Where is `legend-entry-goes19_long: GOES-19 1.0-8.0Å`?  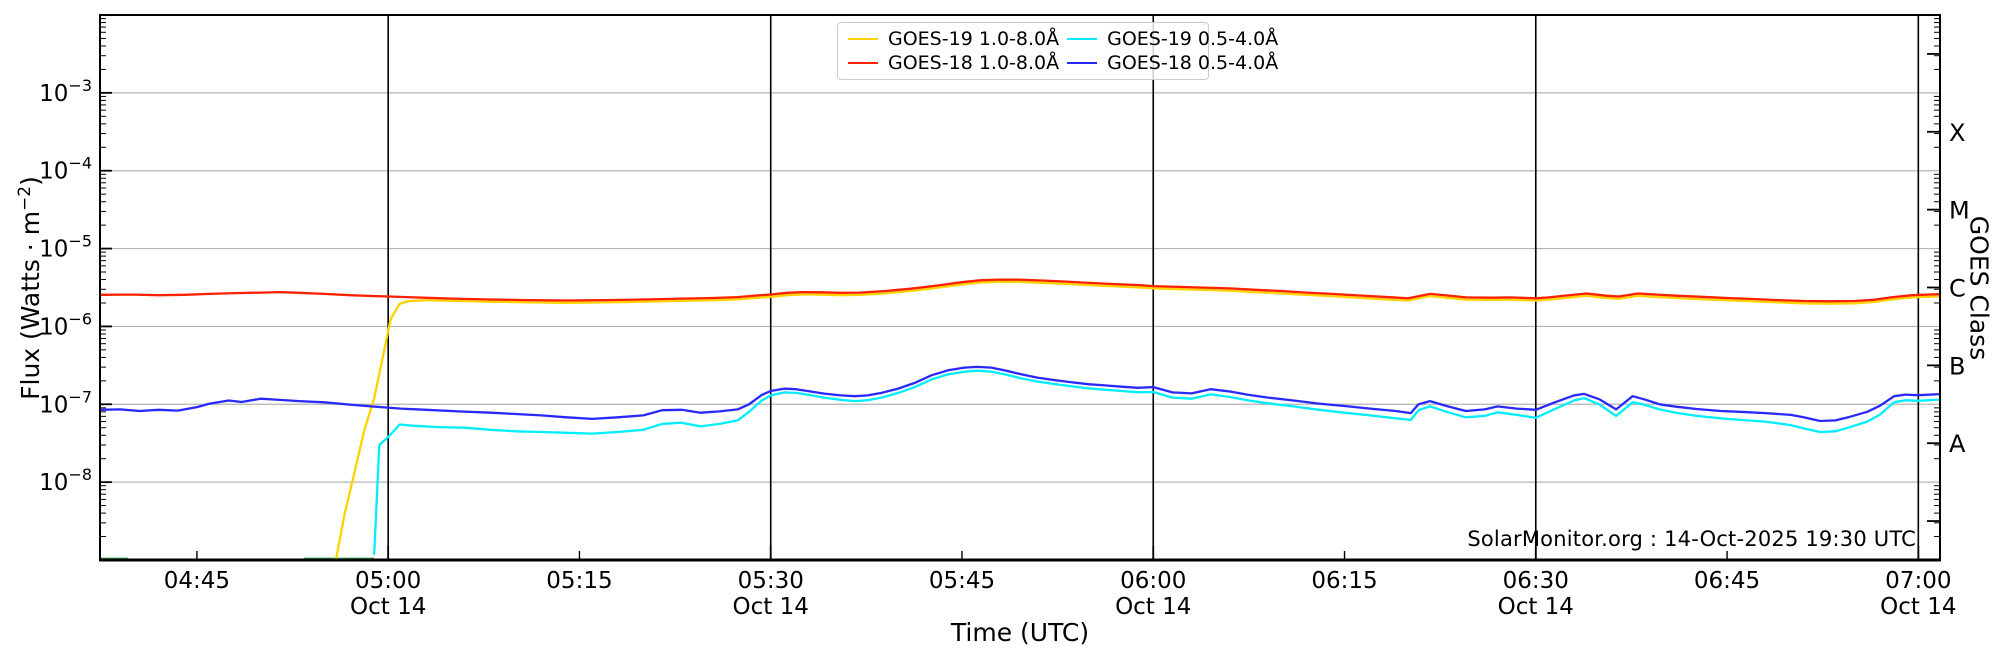
legend-entry-goes19_long: GOES-19 1.0-8.0Å is located at coordinates (953, 39).